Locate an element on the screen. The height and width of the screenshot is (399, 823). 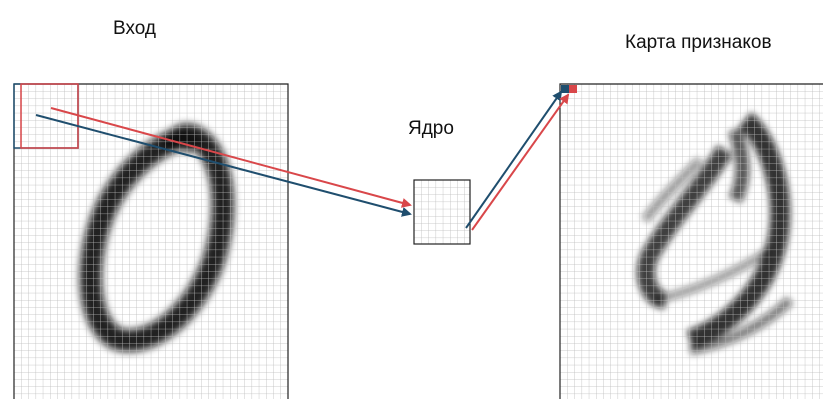
arrow-kernel-to-map-red is located at coordinates (520, 162).